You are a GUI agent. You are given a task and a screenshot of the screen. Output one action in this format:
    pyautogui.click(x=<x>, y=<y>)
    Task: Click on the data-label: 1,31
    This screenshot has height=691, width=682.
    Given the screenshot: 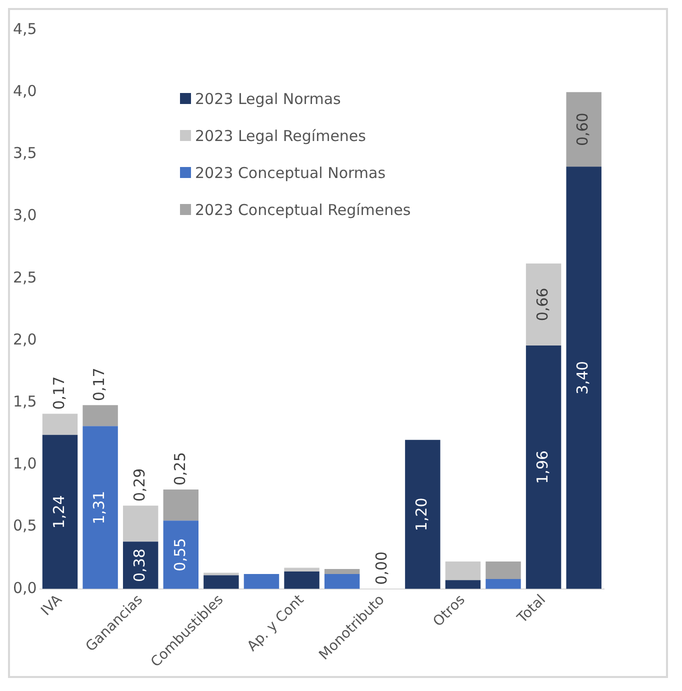 What is the action you would take?
    pyautogui.click(x=99, y=507)
    